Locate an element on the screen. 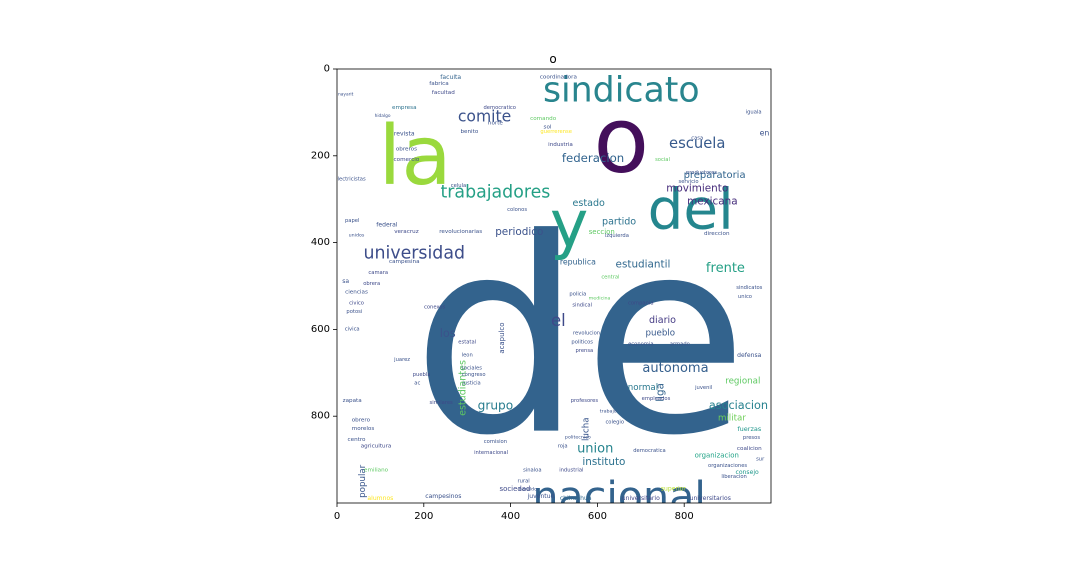 This screenshot has width=1080, height=576. word-agricultura: agricultura is located at coordinates (376, 447).